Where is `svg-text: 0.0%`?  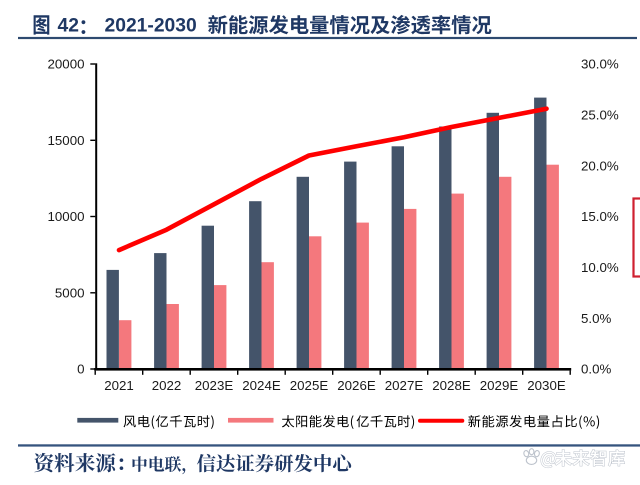
svg-text: 0.0% is located at coordinates (596, 369).